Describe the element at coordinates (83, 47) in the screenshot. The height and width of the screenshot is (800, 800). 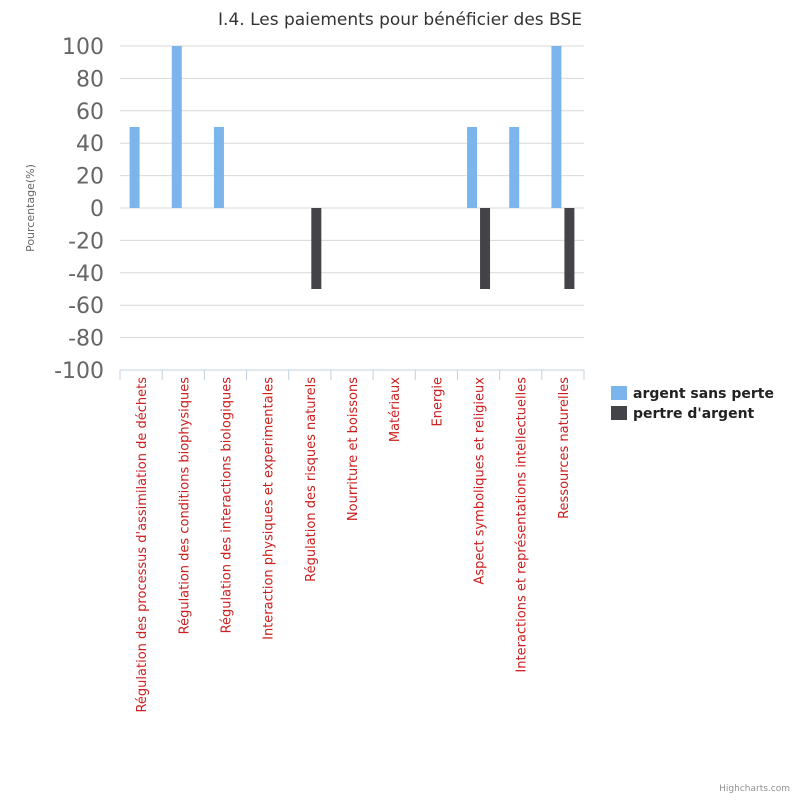
I see `y-tick-label: 100` at that location.